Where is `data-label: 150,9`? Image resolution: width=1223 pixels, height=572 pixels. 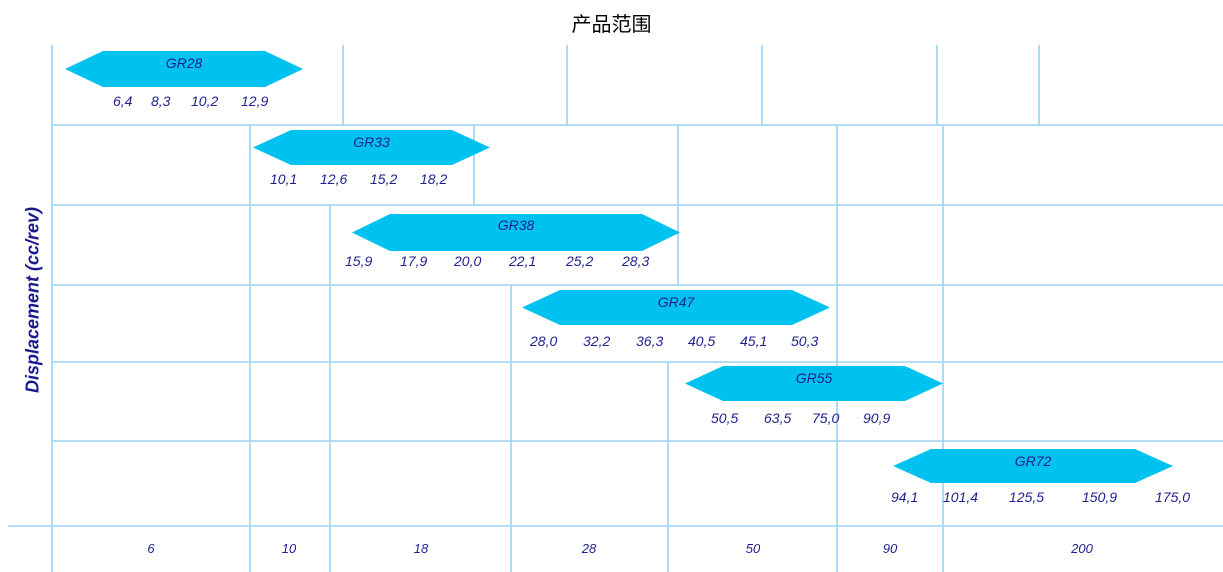 data-label: 150,9 is located at coordinates (1099, 497).